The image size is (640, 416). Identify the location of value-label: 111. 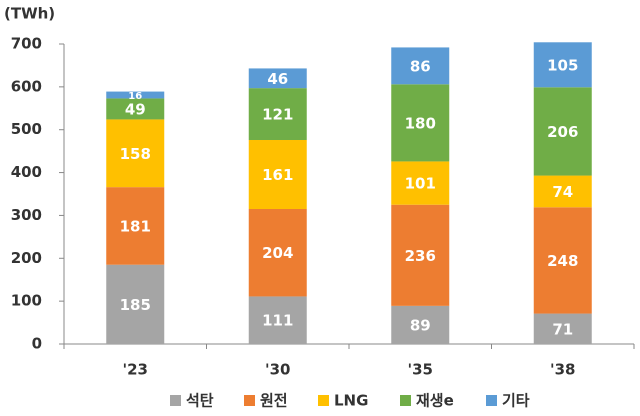
(277, 321).